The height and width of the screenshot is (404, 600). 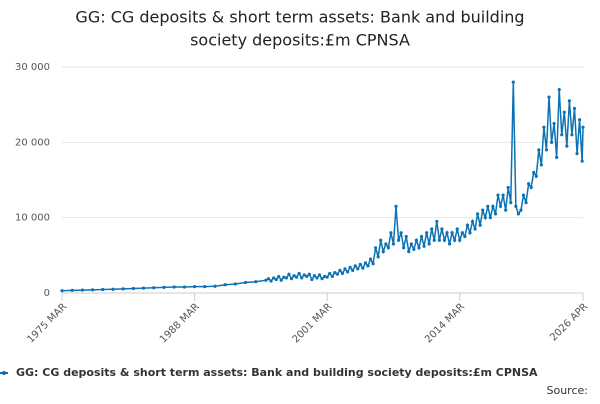 What do you see at coordinates (32, 142) in the screenshot?
I see `y-tick-label: 20 000` at bounding box center [32, 142].